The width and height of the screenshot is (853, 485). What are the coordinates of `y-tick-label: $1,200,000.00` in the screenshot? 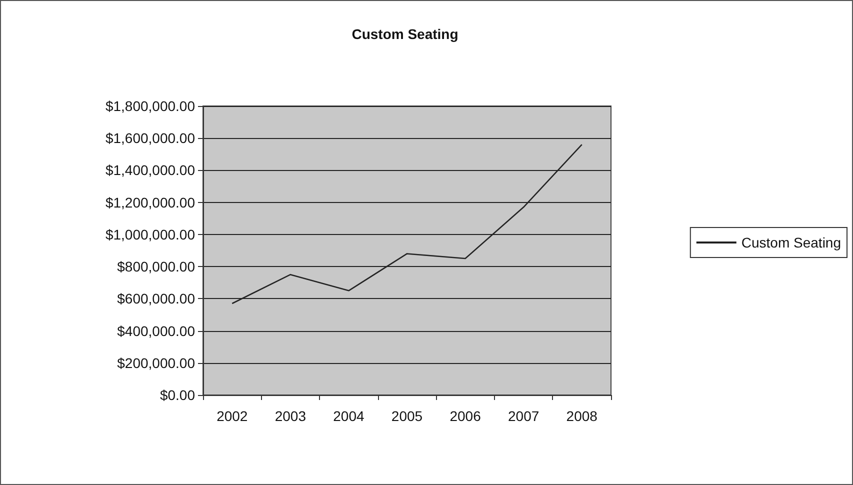 It's located at (150, 202).